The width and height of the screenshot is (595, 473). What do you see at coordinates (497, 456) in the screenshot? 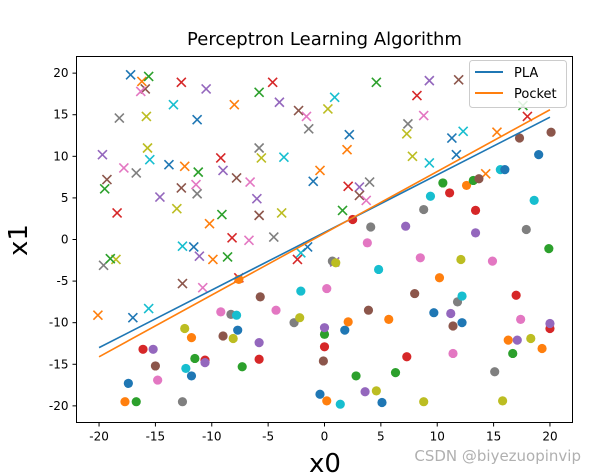
I see `watermark: CSDN @biyezuopinvip` at bounding box center [497, 456].